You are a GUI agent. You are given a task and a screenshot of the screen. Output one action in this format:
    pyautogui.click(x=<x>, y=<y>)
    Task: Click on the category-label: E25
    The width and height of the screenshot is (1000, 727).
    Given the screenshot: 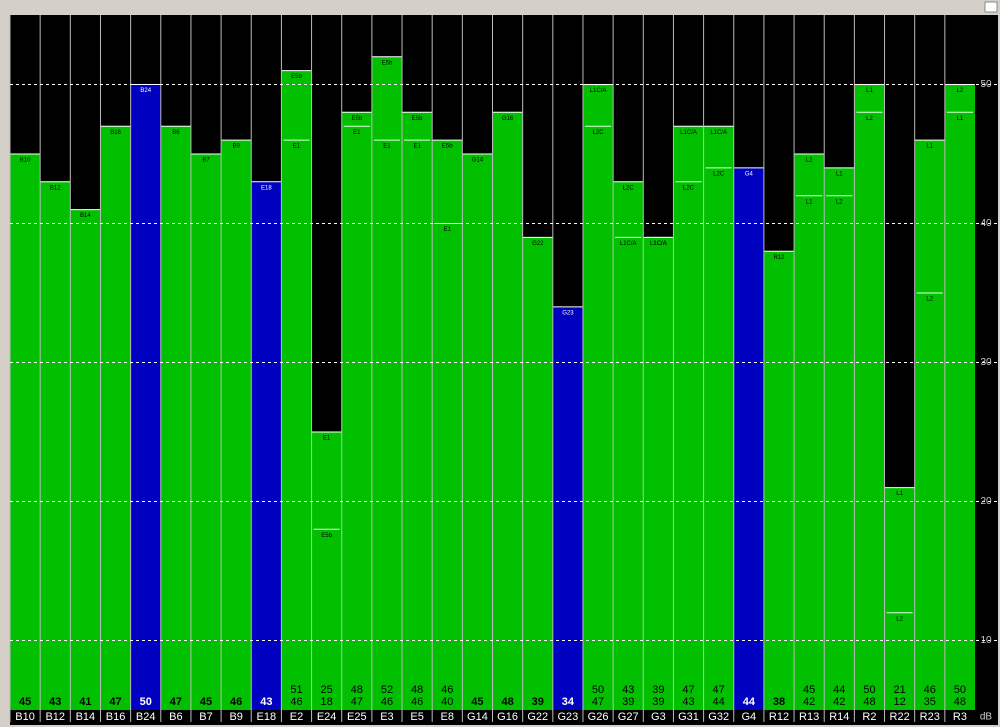 What is the action you would take?
    pyautogui.click(x=357, y=717)
    